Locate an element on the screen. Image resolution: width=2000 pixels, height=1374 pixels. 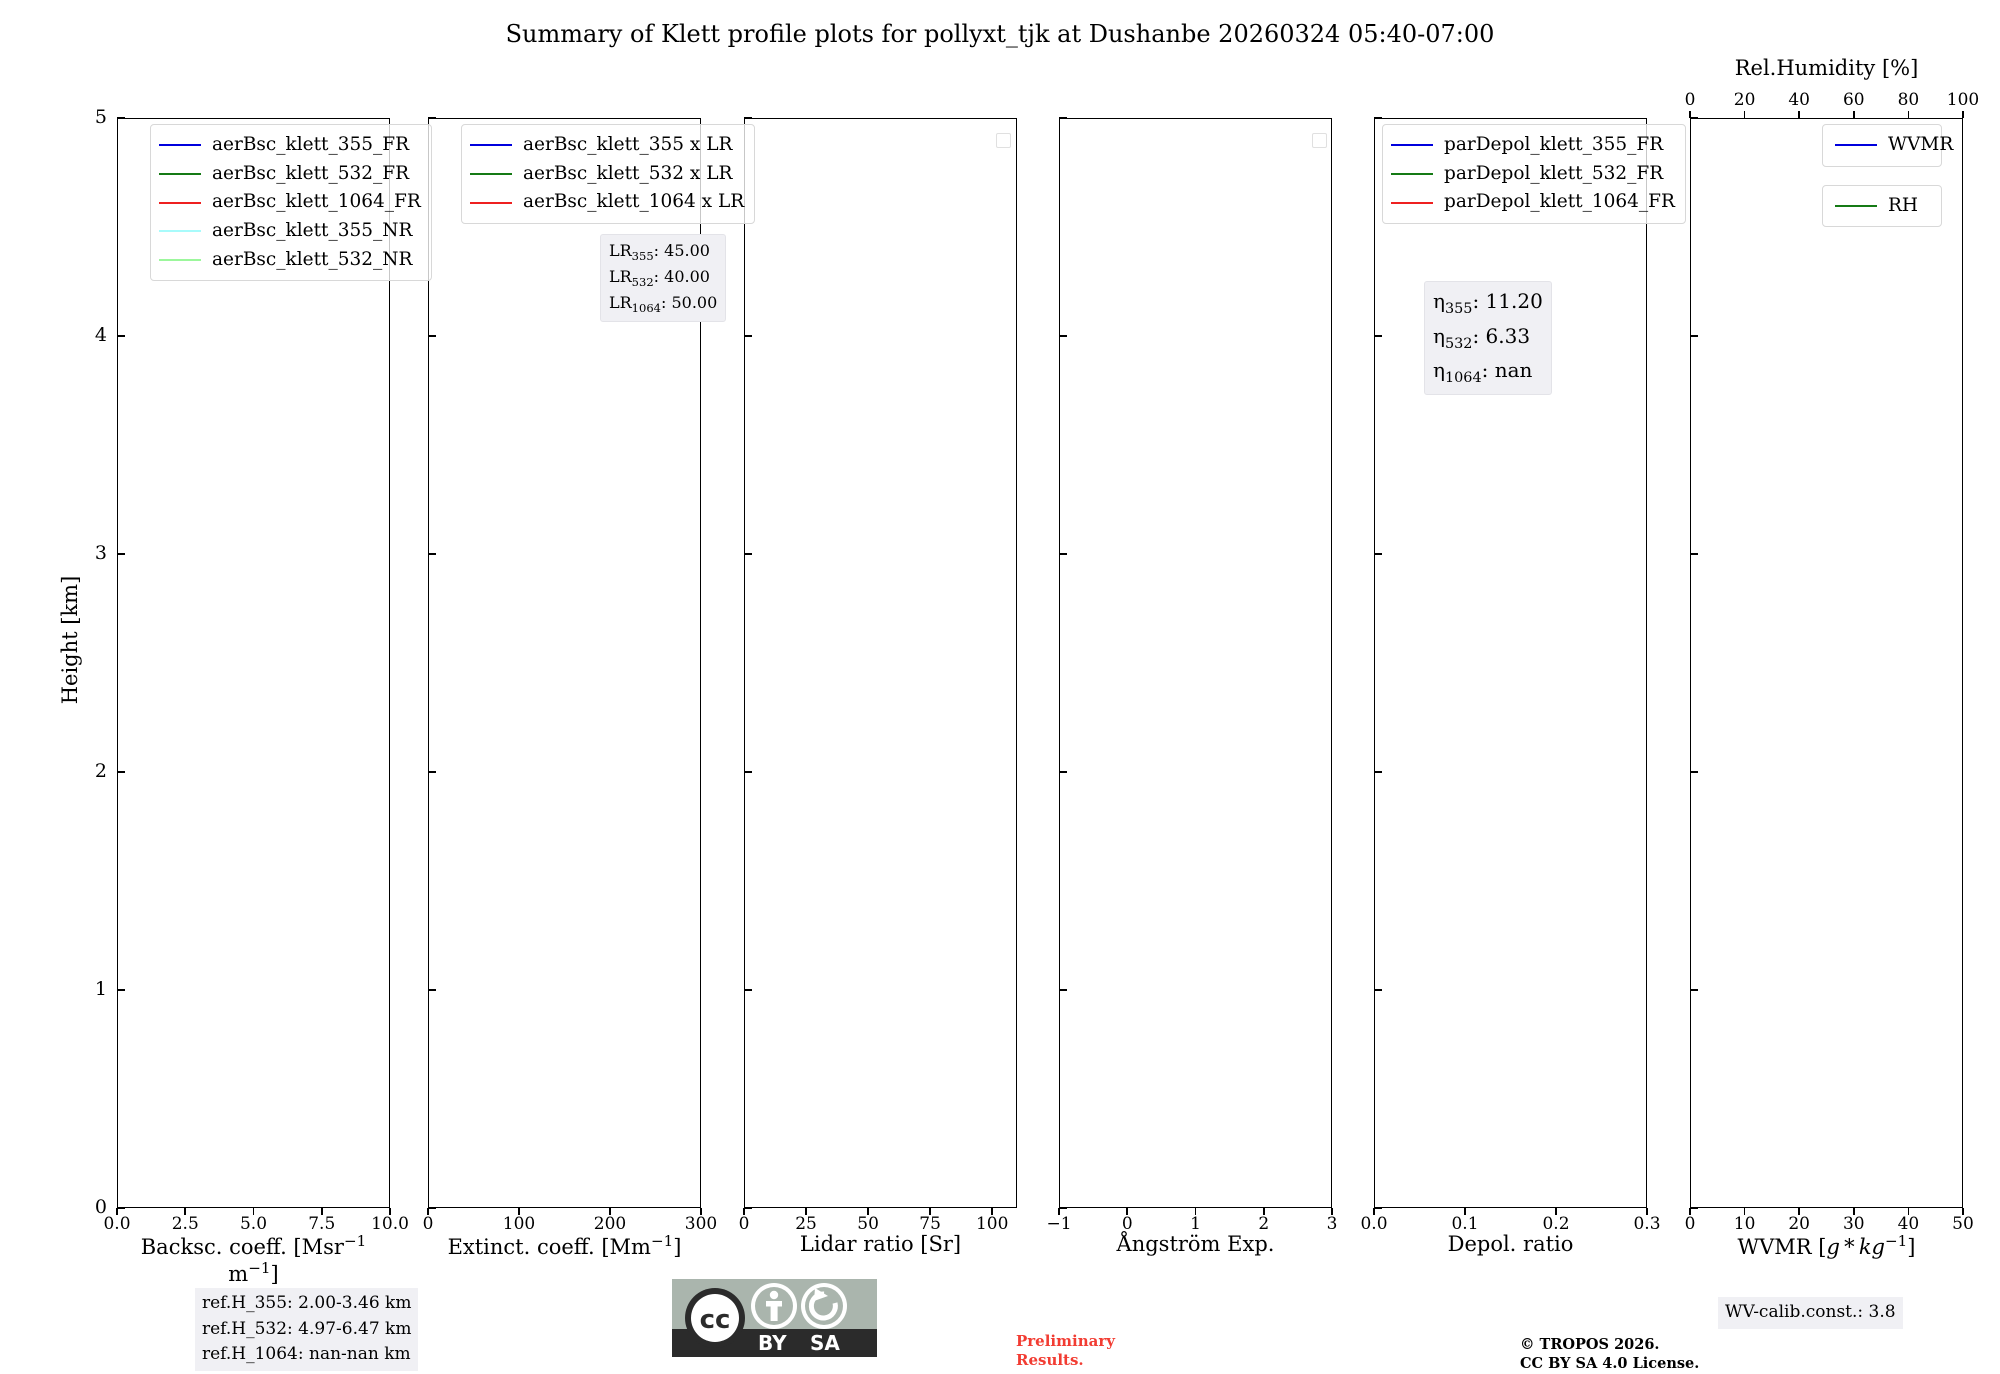
reference-height-line: ref.H_1064: nan-nan km is located at coordinates (306, 1354).